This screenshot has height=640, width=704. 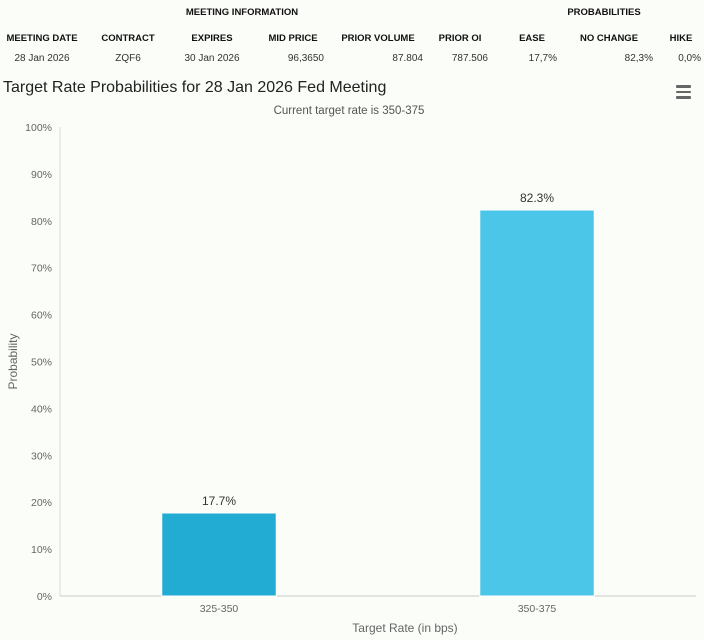 What do you see at coordinates (349, 111) in the screenshot?
I see `chart-subtitle: Current target rate is 350-375` at bounding box center [349, 111].